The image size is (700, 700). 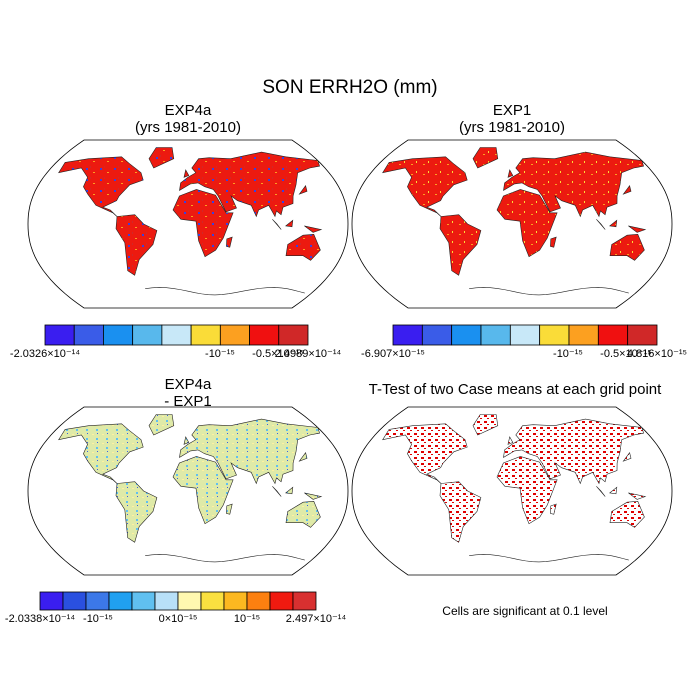 What do you see at coordinates (45, 354) in the screenshot?
I see `colorbar-label: -2.0326×10⁻¹⁴` at bounding box center [45, 354].